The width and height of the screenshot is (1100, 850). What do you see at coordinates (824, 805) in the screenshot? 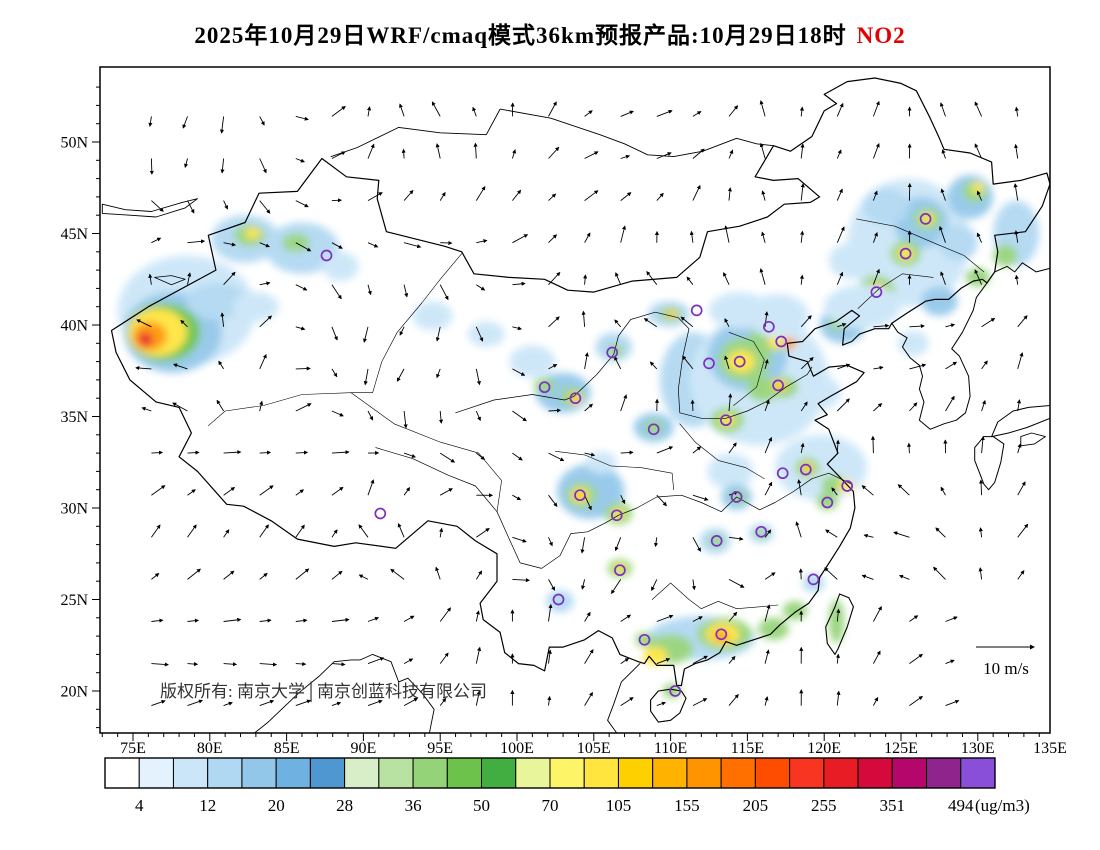
I see `colorbar-tick-label: 255` at bounding box center [824, 805].